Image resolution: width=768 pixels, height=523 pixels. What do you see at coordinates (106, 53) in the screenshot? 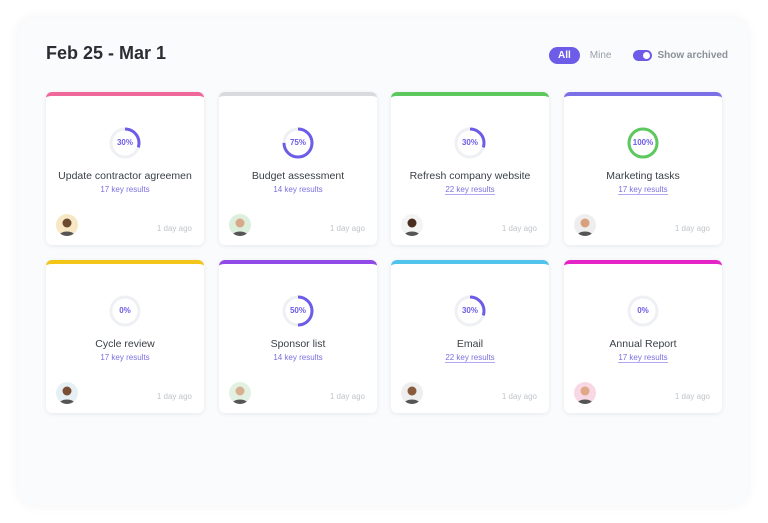
I see `page-title: Feb 25 - Mar 1` at bounding box center [106, 53].